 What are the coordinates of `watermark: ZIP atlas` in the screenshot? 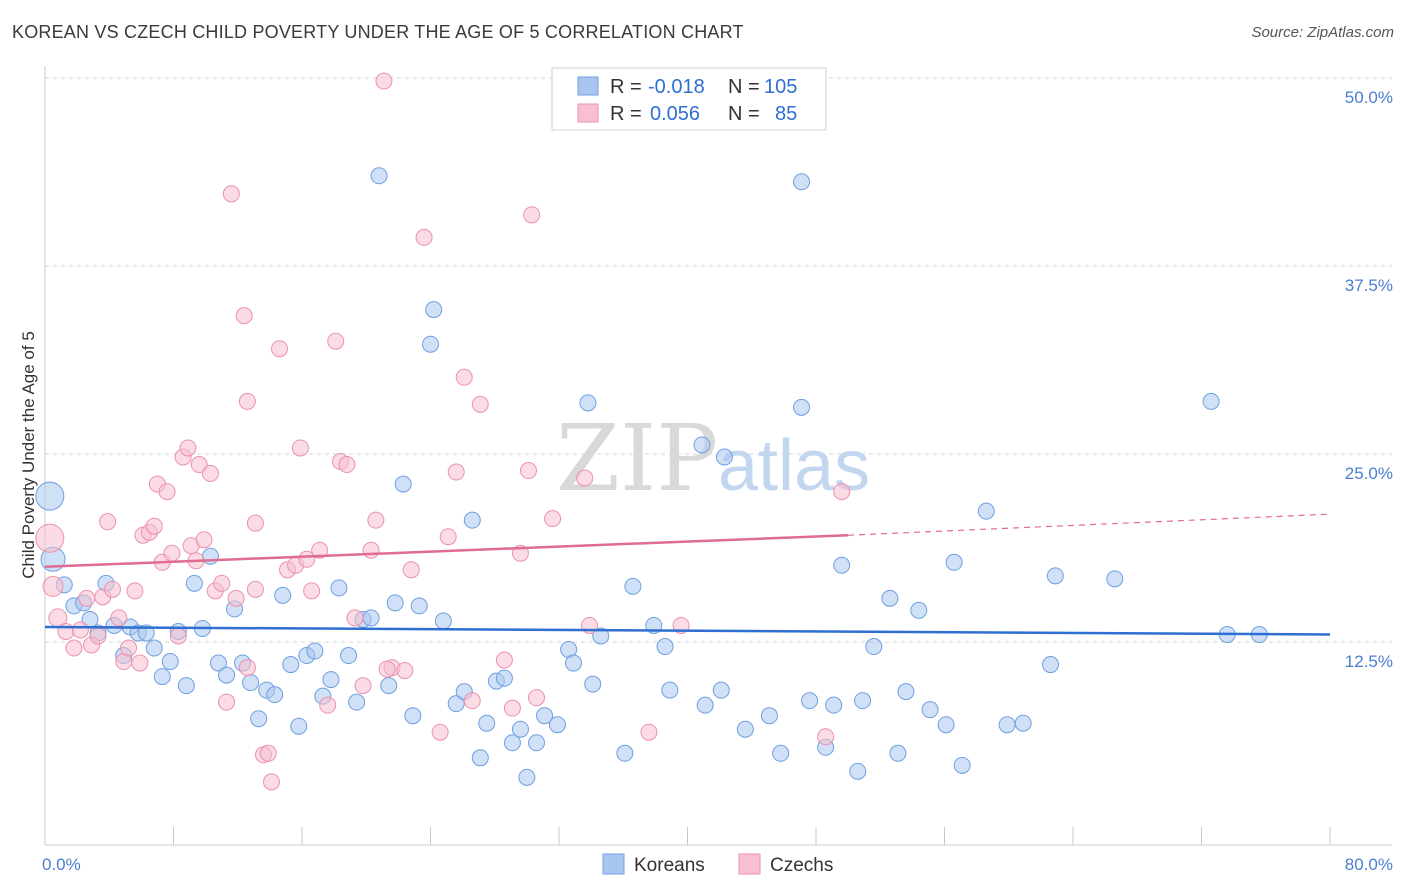 It's located at (713, 458).